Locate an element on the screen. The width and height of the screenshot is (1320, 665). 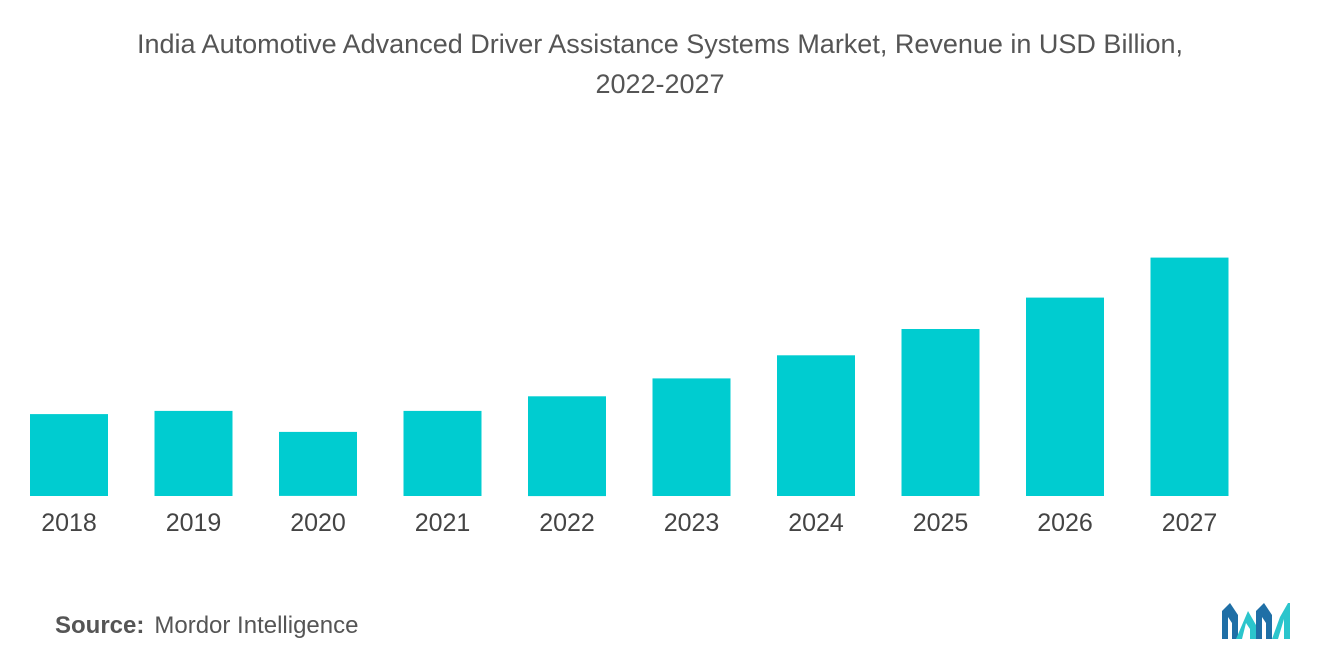
x-tick-label-2019: 2019 is located at coordinates (194, 523).